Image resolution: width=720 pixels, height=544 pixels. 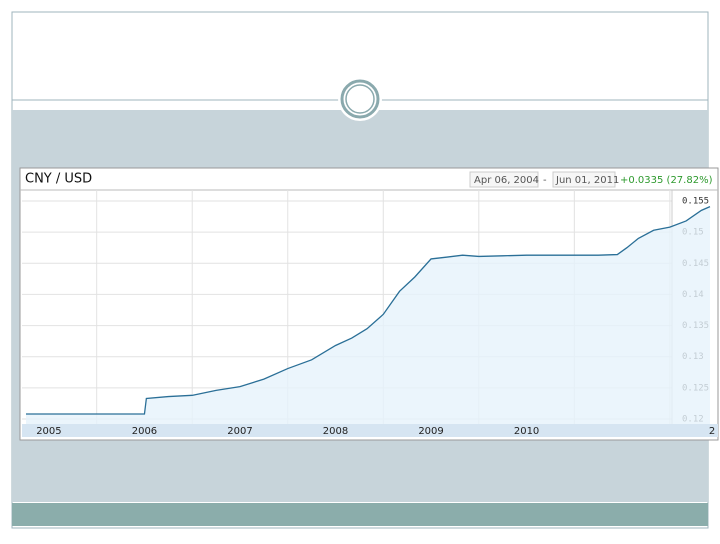 I want to click on x-axis-strip, so click(x=370, y=430).